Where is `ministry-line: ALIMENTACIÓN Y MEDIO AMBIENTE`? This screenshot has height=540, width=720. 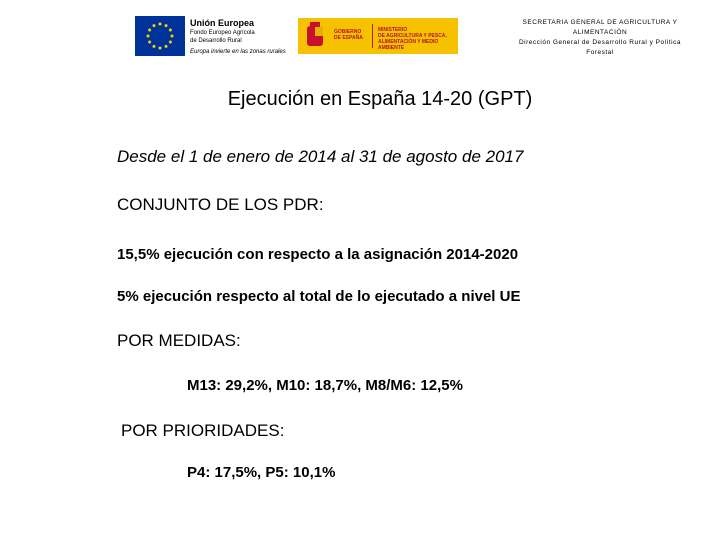 ministry-line: ALIMENTACIÓN Y MEDIO AMBIENTE is located at coordinates (408, 45).